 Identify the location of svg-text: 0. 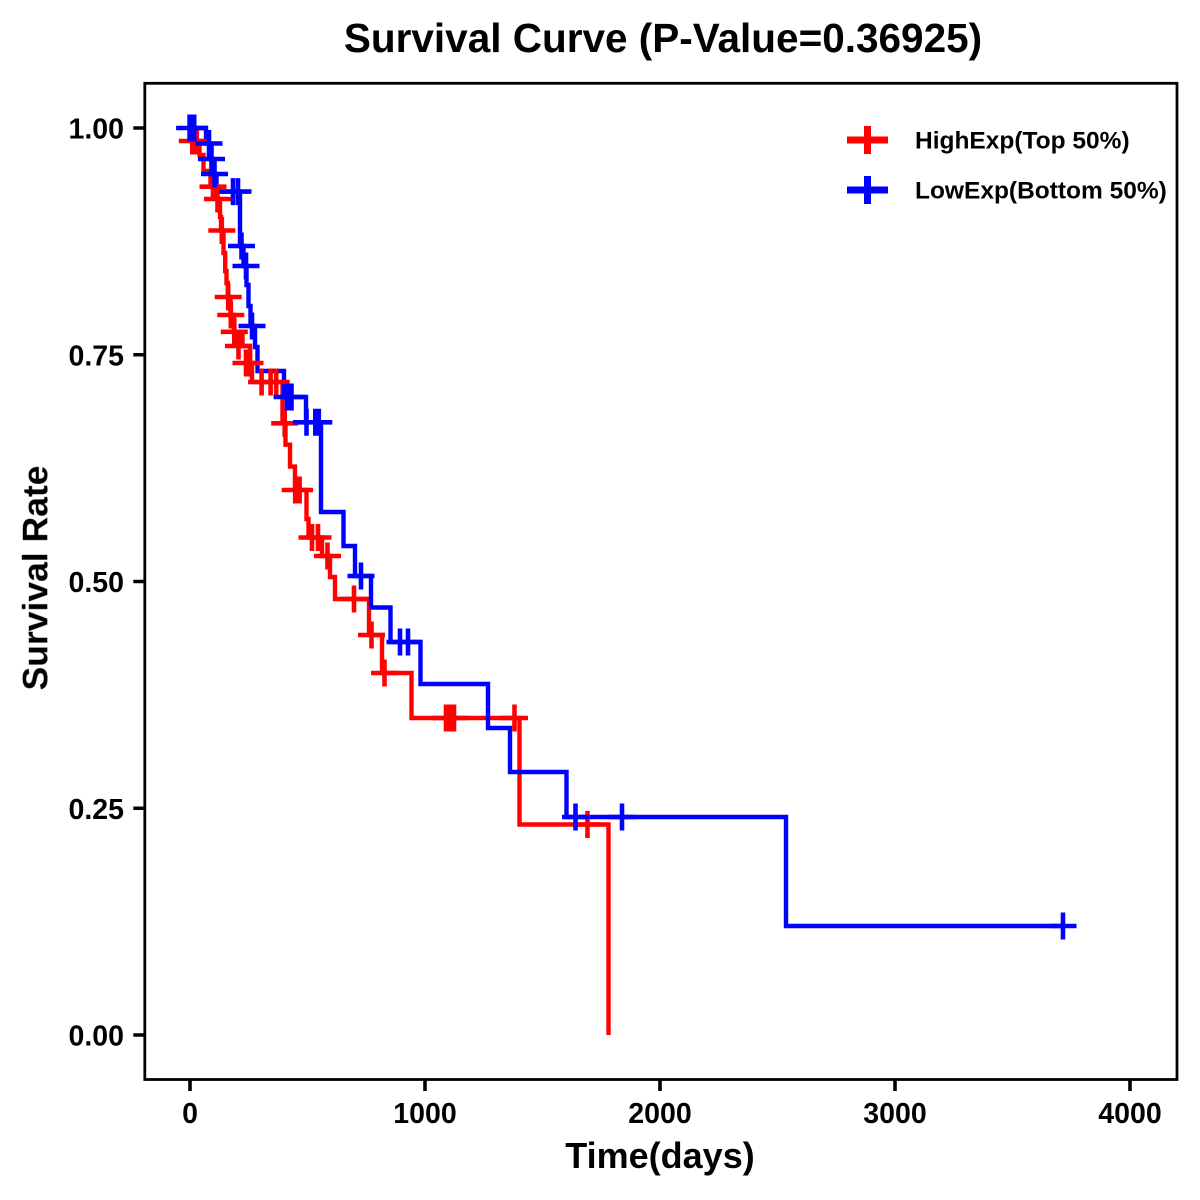
(190, 1114).